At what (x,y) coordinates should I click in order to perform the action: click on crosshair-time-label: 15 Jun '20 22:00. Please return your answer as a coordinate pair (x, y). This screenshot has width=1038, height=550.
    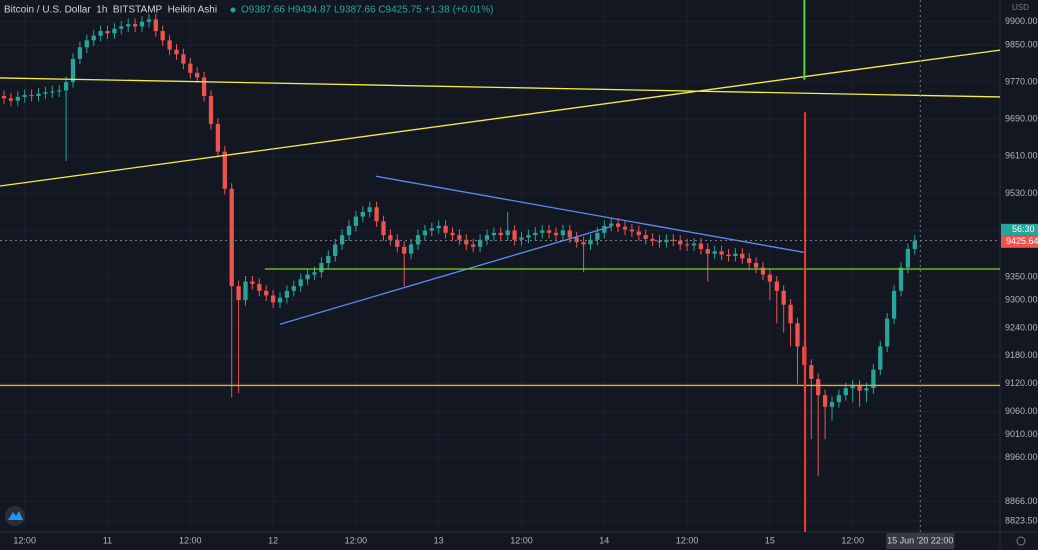
    Looking at the image, I should click on (920, 540).